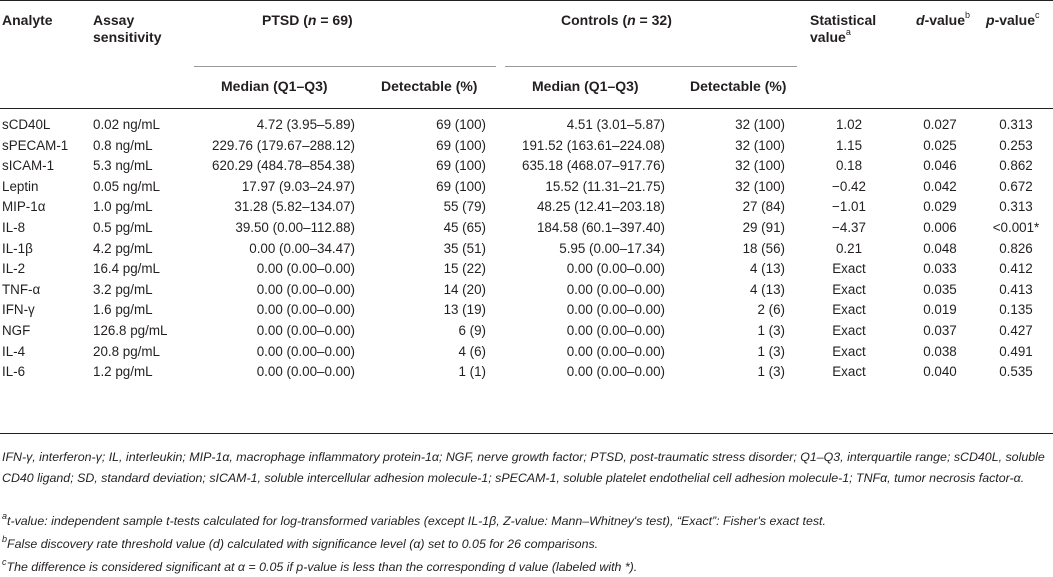  Describe the element at coordinates (763, 227) in the screenshot. I see `cell-controls-detectable: 29 (91)` at that location.